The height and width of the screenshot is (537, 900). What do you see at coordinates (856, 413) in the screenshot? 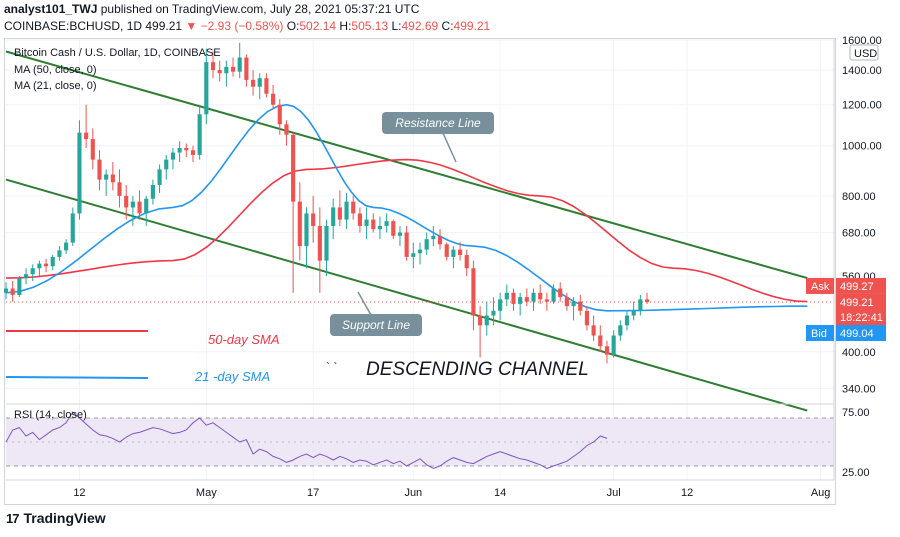
I see `rsi-tick-label: 75.00` at bounding box center [856, 413].